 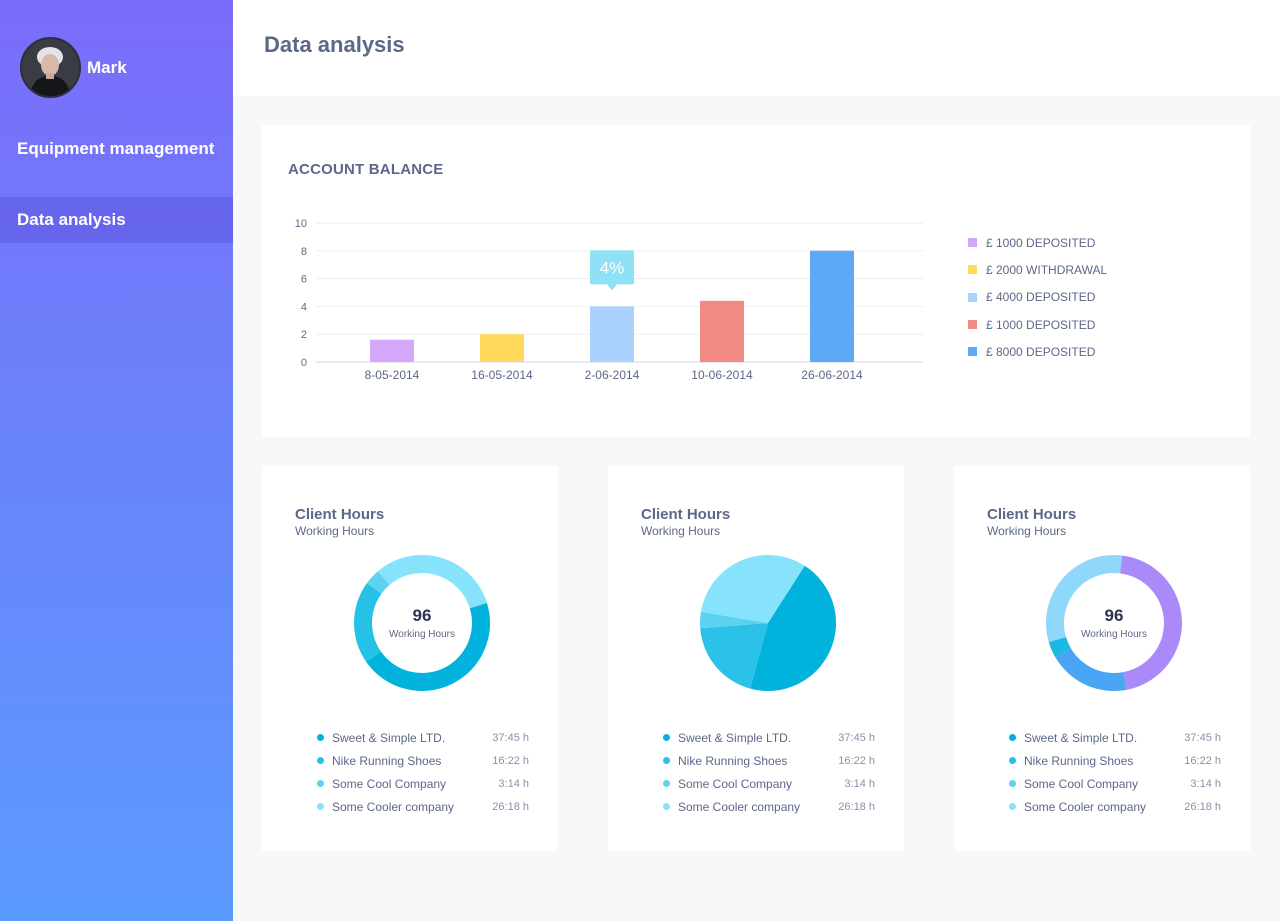 I want to click on y-tick-label: 2, so click(x=304, y=335).